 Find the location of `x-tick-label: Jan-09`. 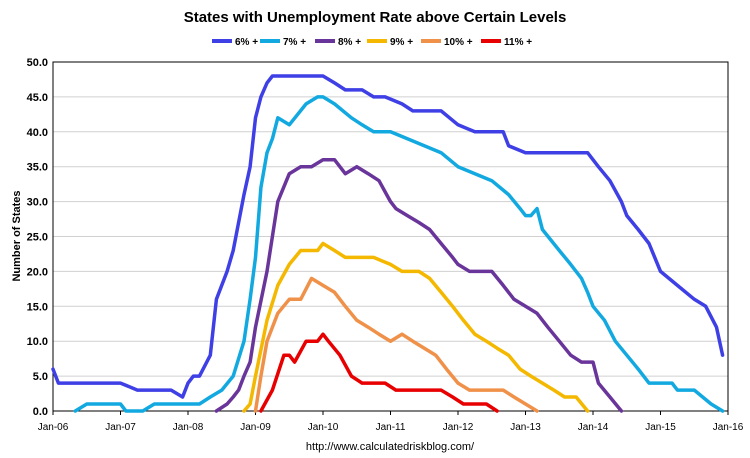

x-tick-label: Jan-09 is located at coordinates (255, 427).